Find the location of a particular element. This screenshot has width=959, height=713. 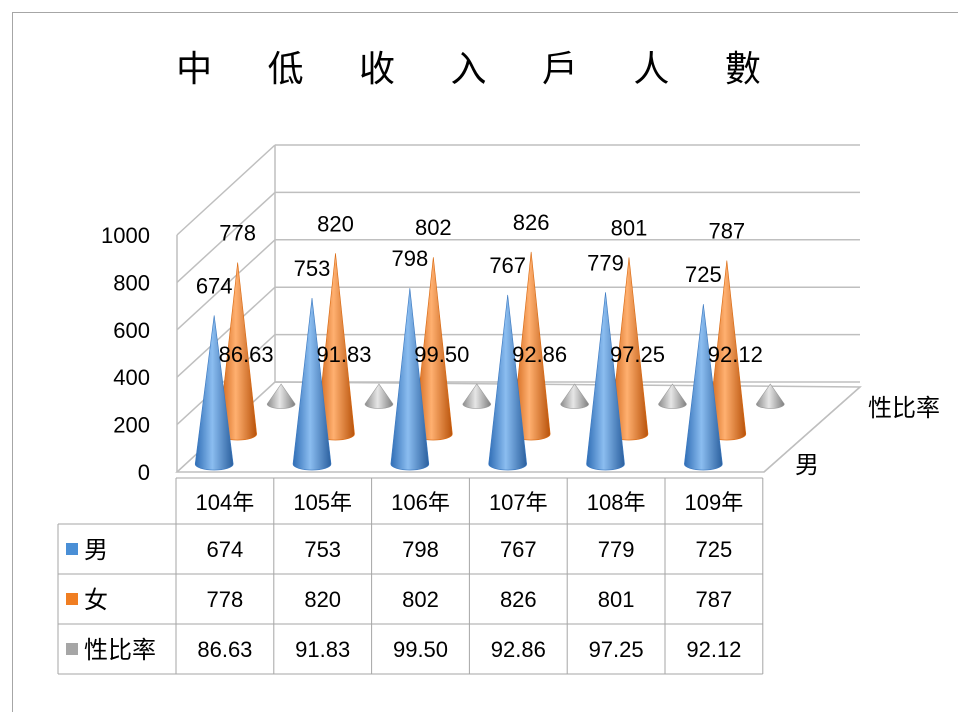

x-tick-label: 104年 is located at coordinates (225, 502).